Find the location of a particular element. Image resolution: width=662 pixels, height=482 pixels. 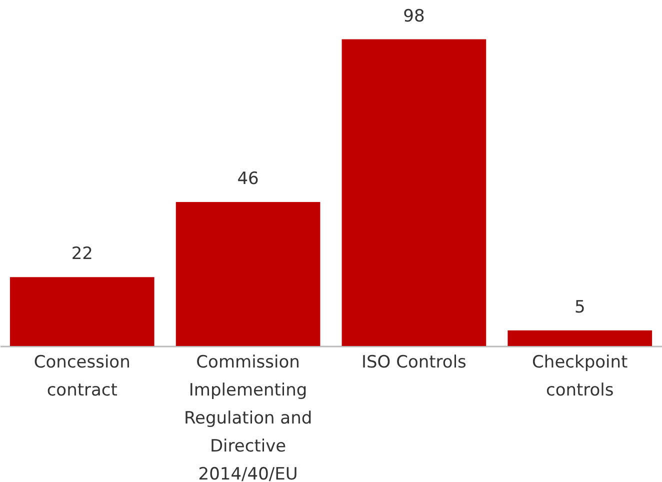

x-tick-label: ISO Controls is located at coordinates (414, 362).